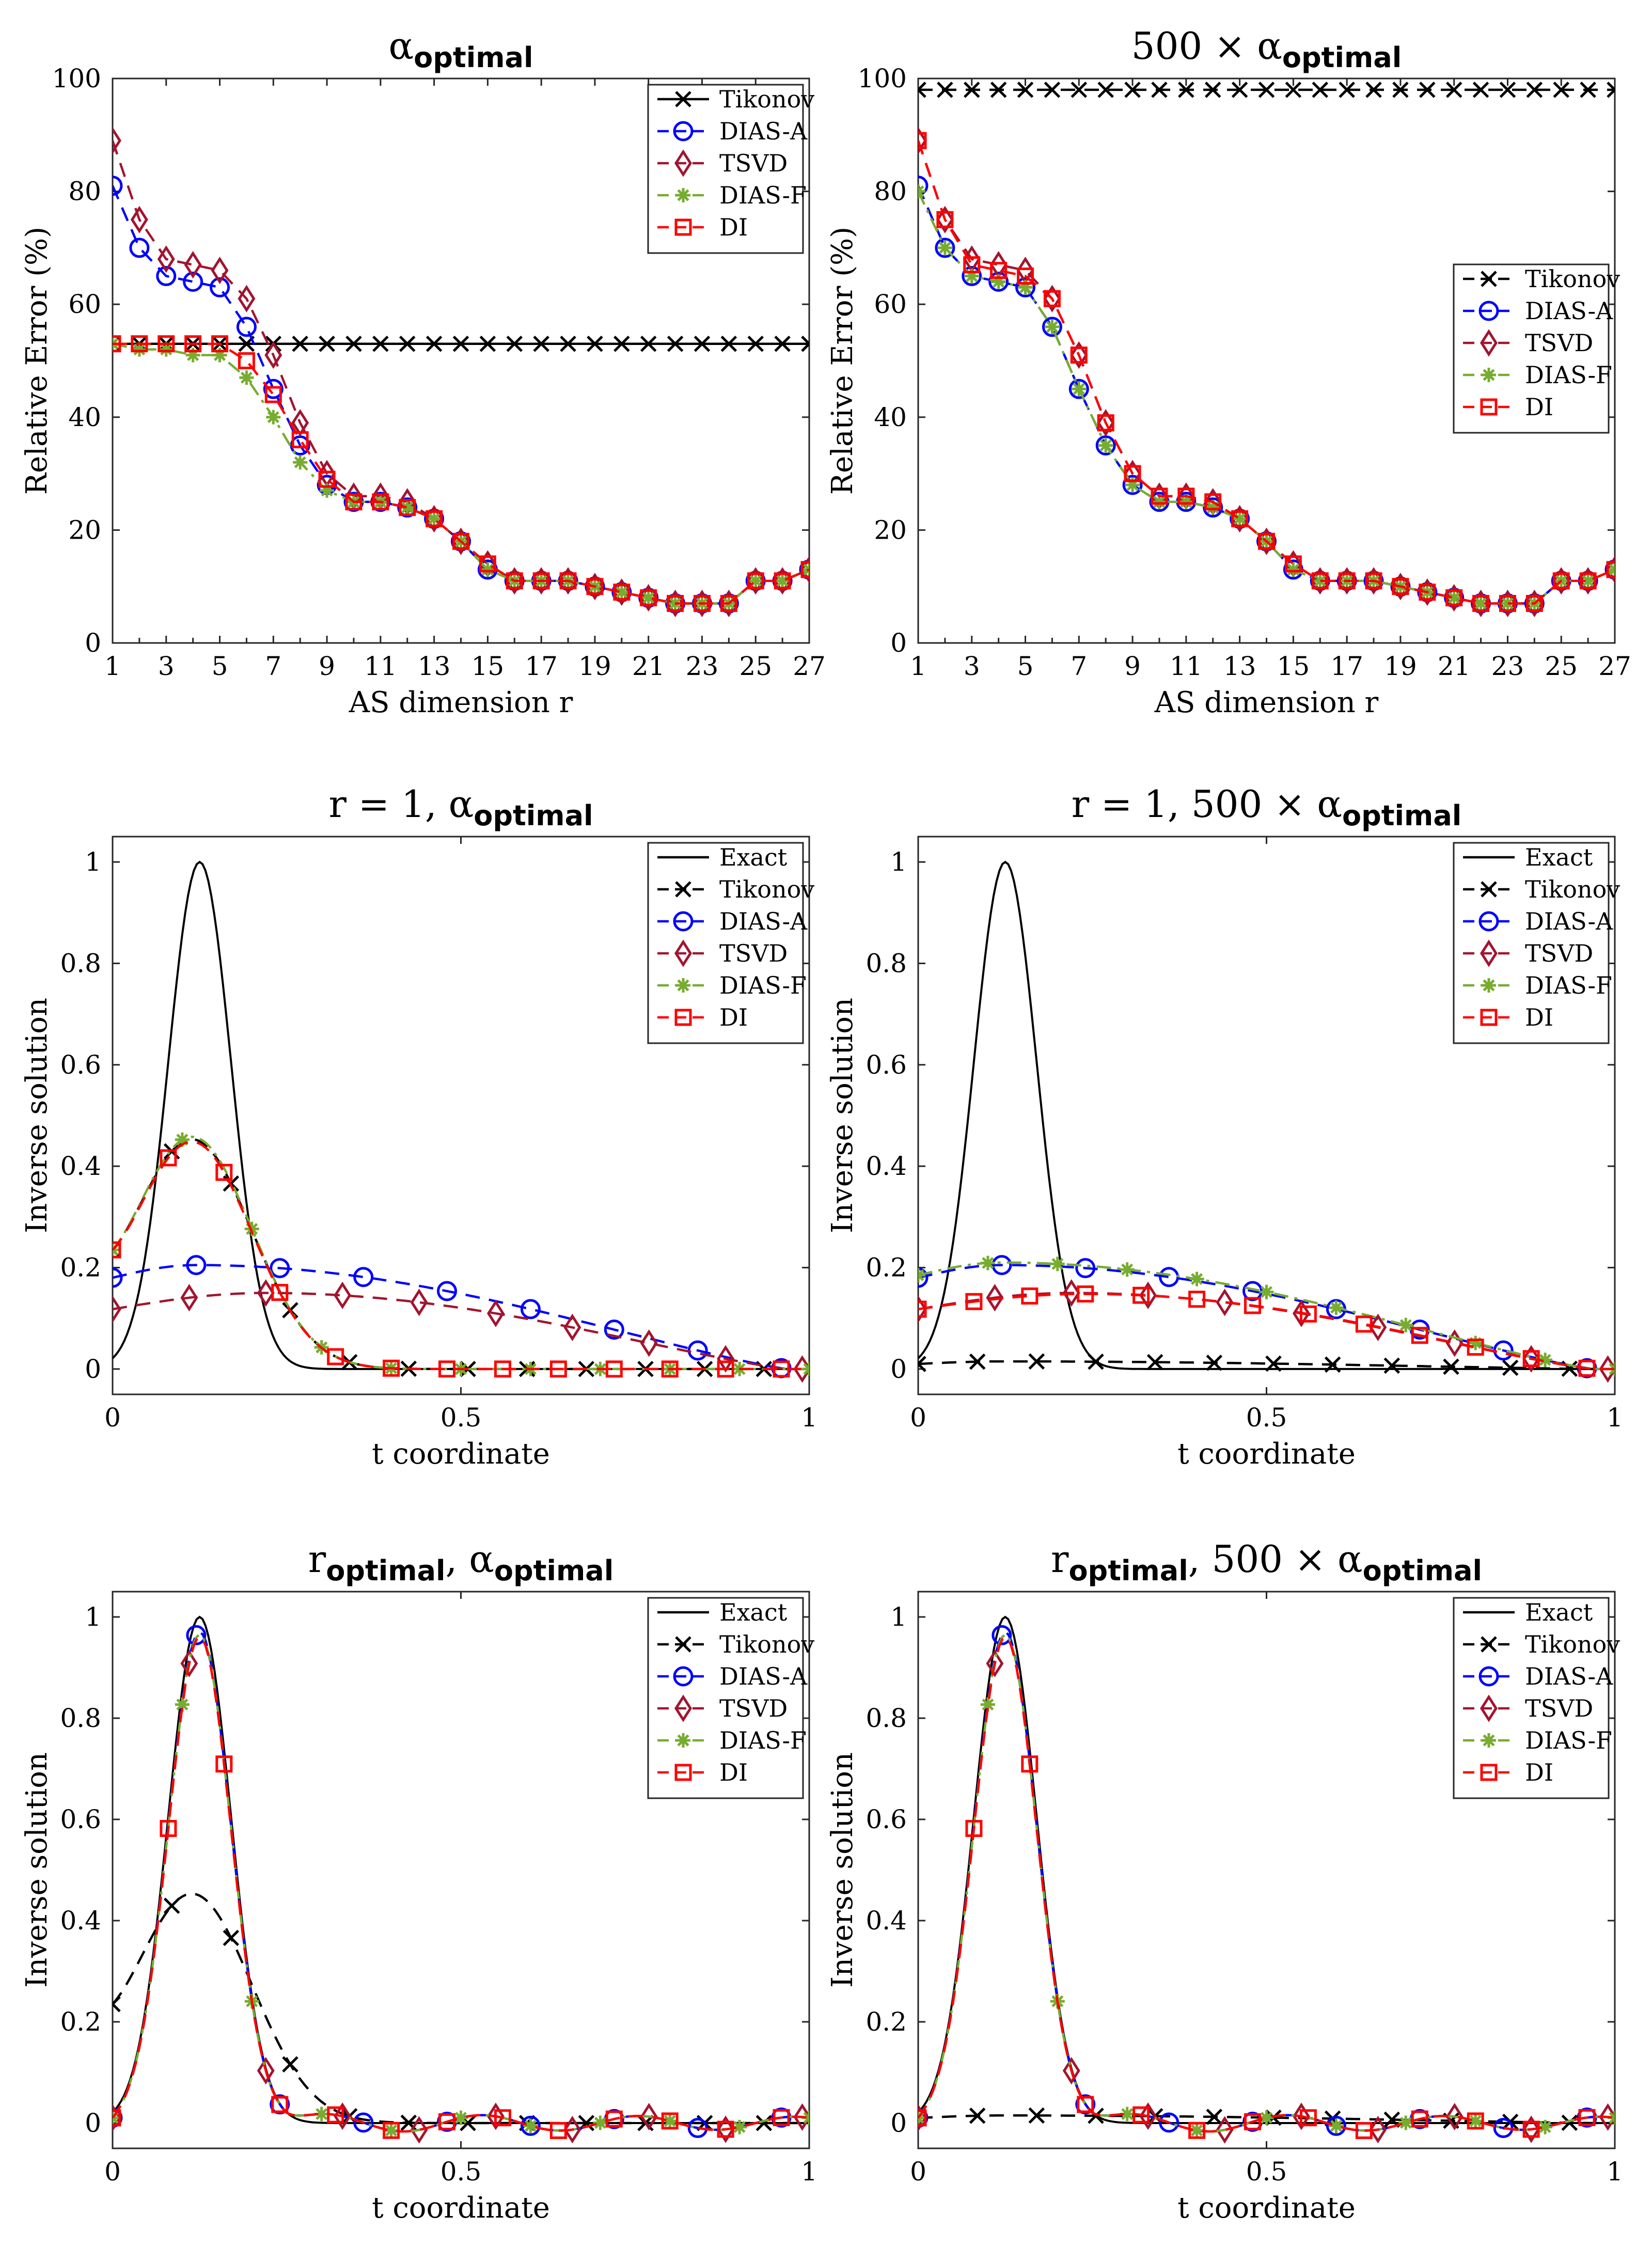  What do you see at coordinates (890, 192) in the screenshot?
I see `y-tick-label: 80` at bounding box center [890, 192].